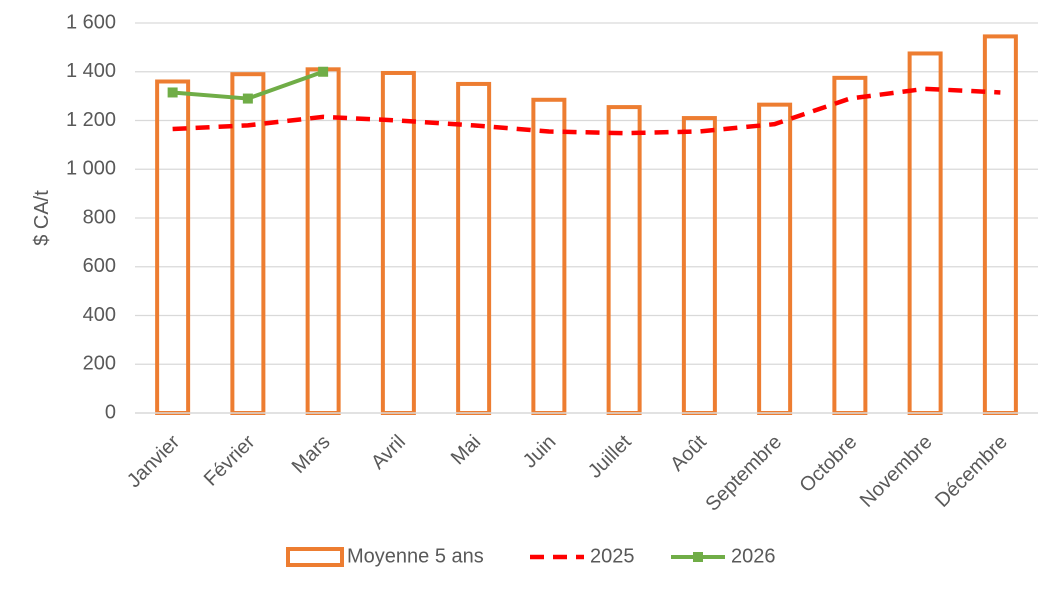  I want to click on series-line, so click(586, 111).